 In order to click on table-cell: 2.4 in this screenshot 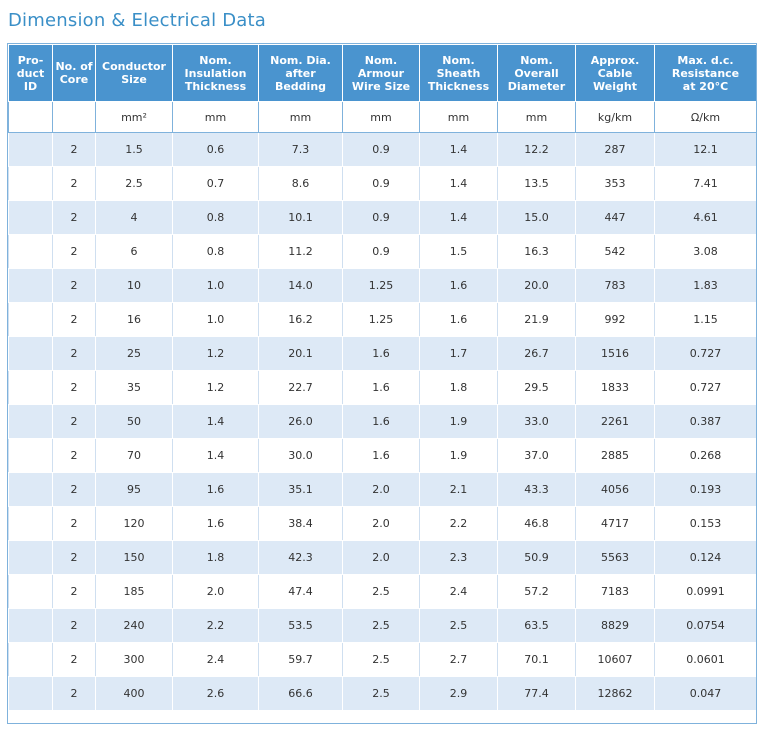, I will do `click(458, 591)`.